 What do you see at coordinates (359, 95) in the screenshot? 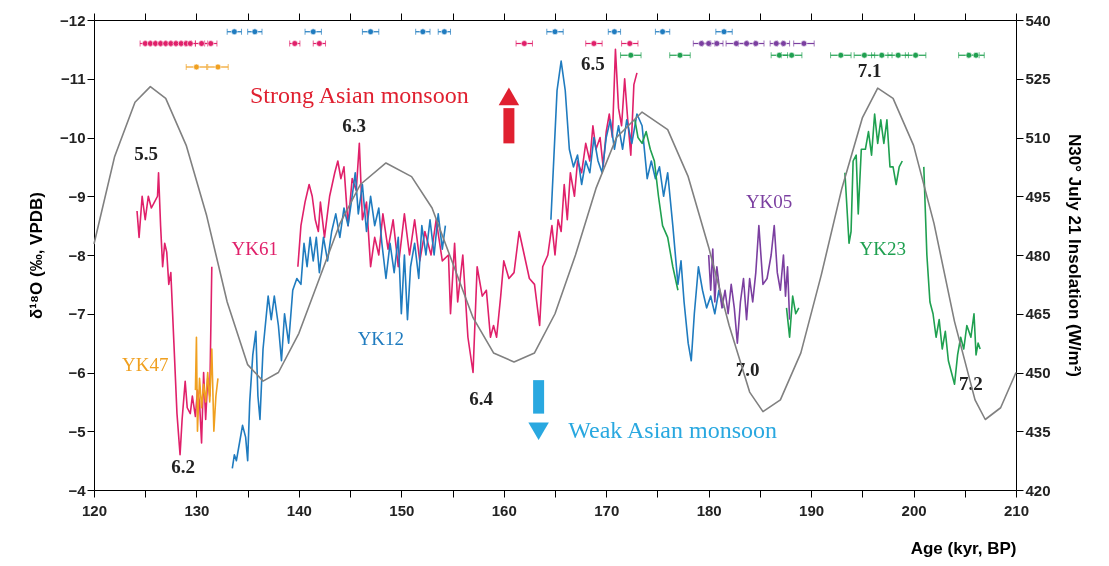
I see `annotation: Strong Asian monsoon` at bounding box center [359, 95].